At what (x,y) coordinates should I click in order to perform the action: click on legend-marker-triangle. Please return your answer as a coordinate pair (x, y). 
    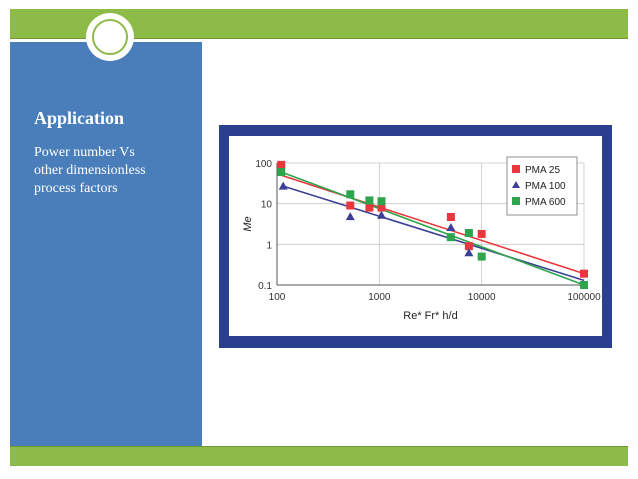
    Looking at the image, I should click on (516, 184).